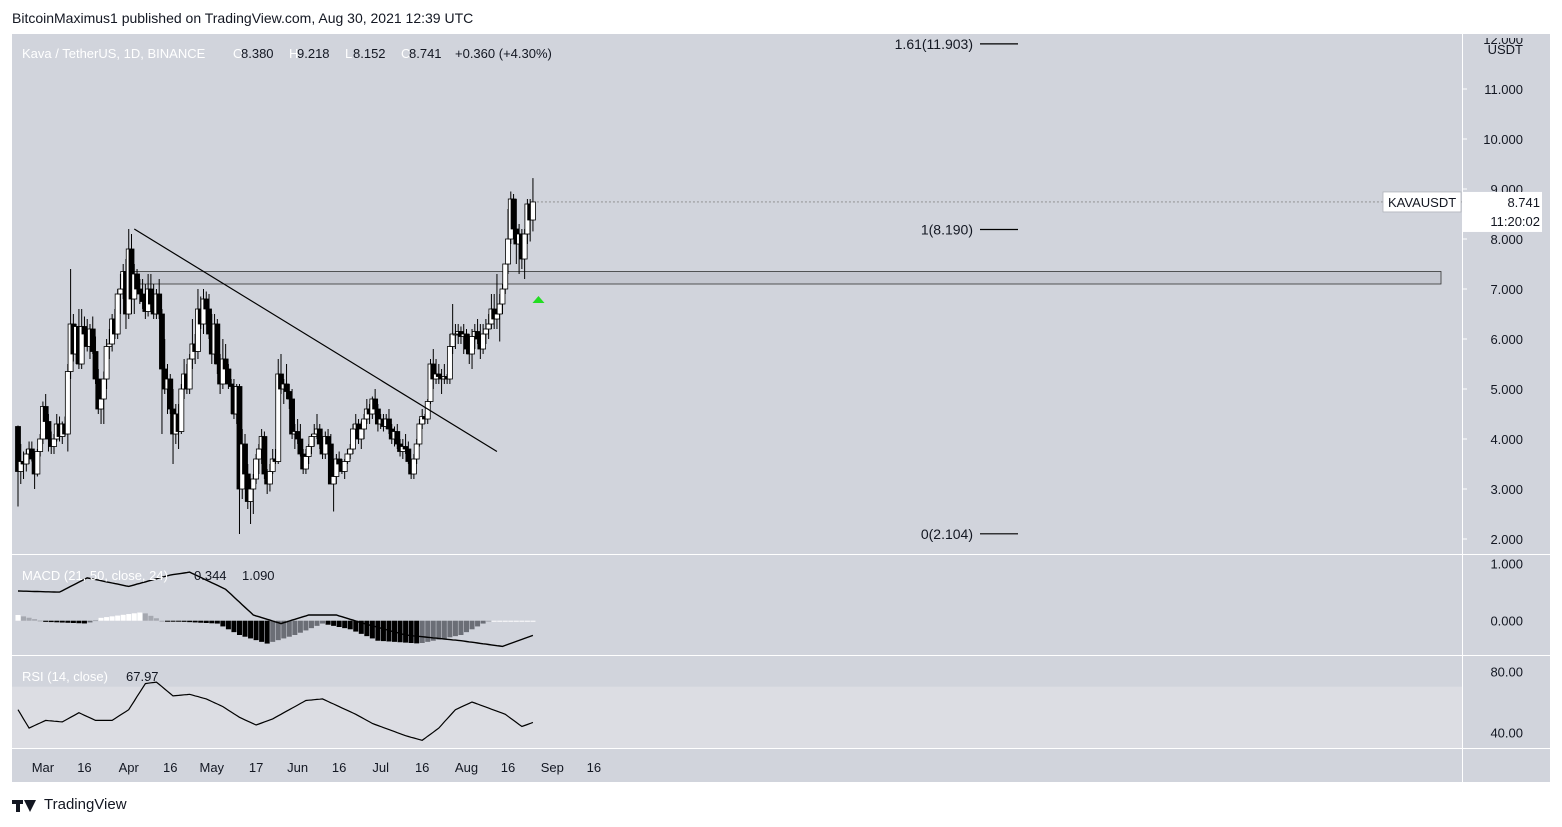 This screenshot has width=1562, height=827. I want to click on legend-low-label: L, so click(348, 53).